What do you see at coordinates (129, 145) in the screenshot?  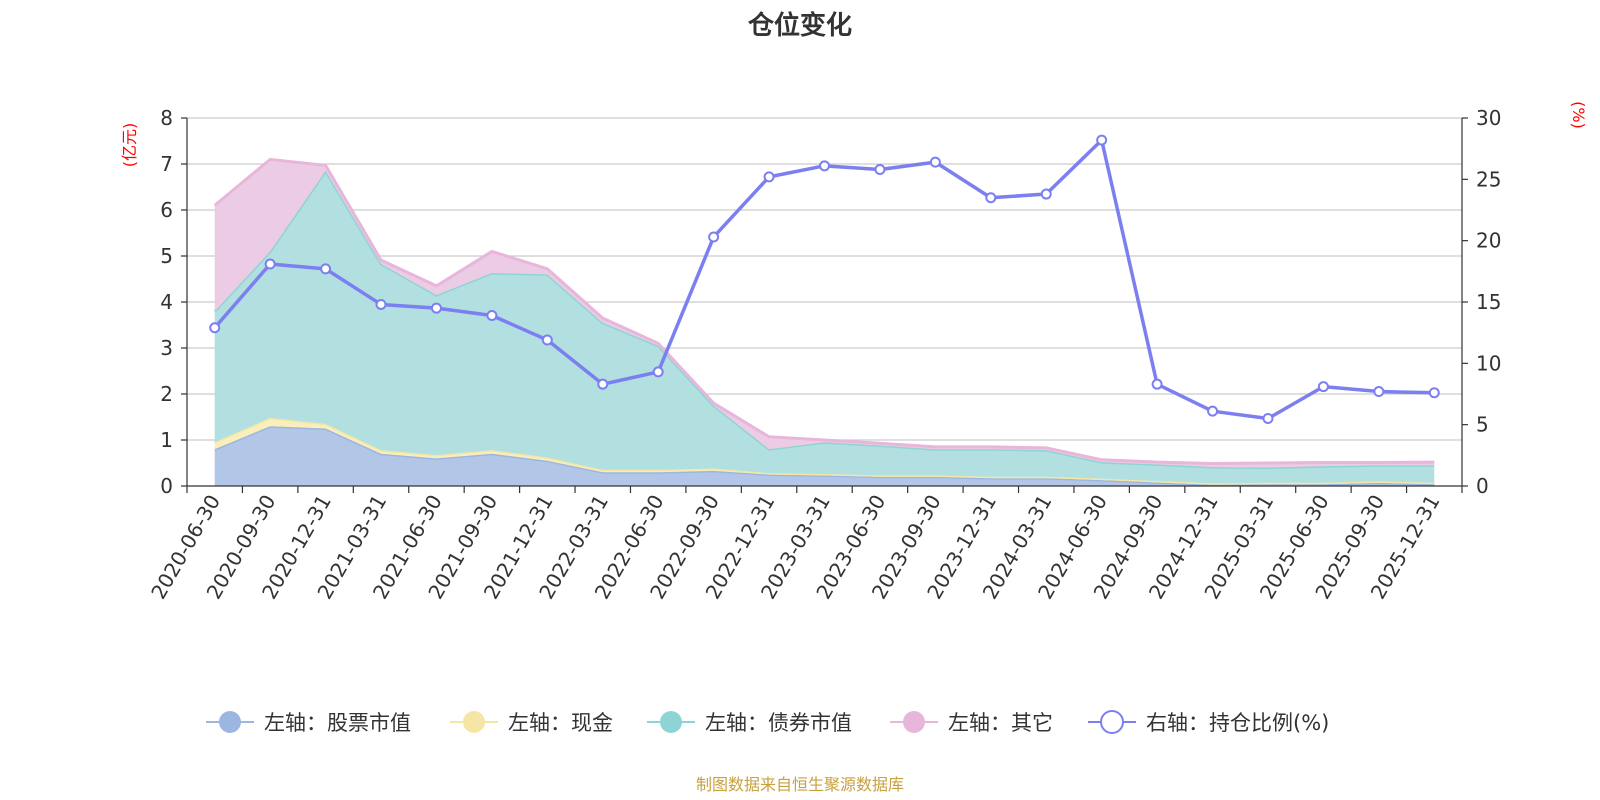 I see `left-axis-unit: (亿元)` at bounding box center [129, 145].